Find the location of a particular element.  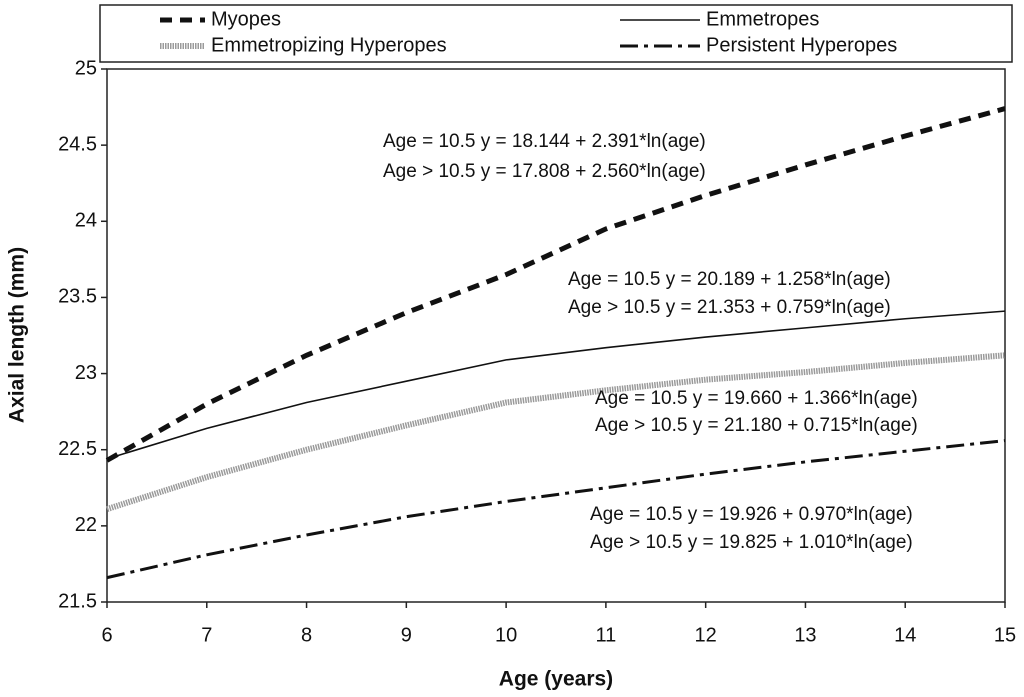

annotation: Age = 10.5 y = 18.144 + 2.391*ln(age) is located at coordinates (544, 141).